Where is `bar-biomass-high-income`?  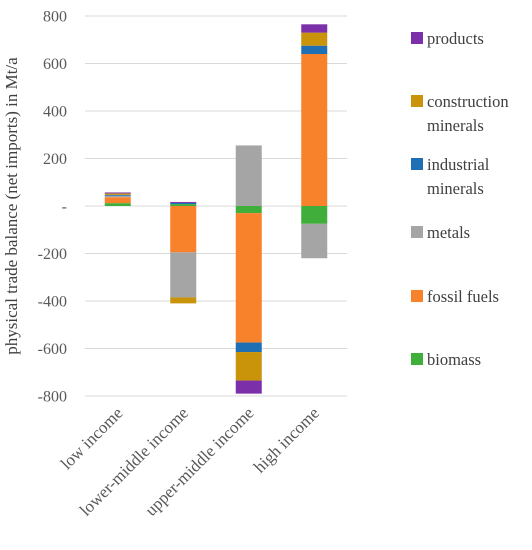
bar-biomass-high-income is located at coordinates (314, 215).